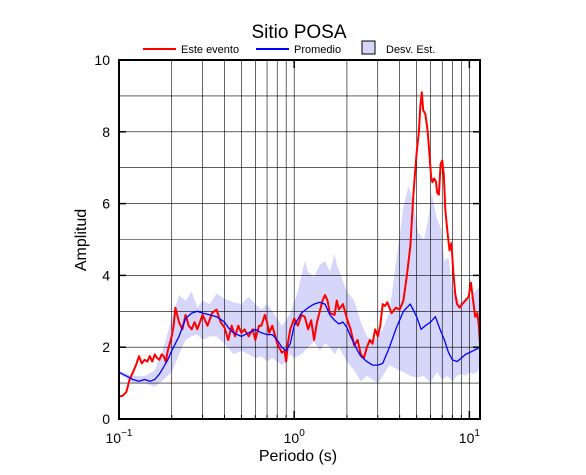 This screenshot has height=475, width=586. Describe the element at coordinates (299, 341) in the screenshot. I see `series-line-promedio` at that location.